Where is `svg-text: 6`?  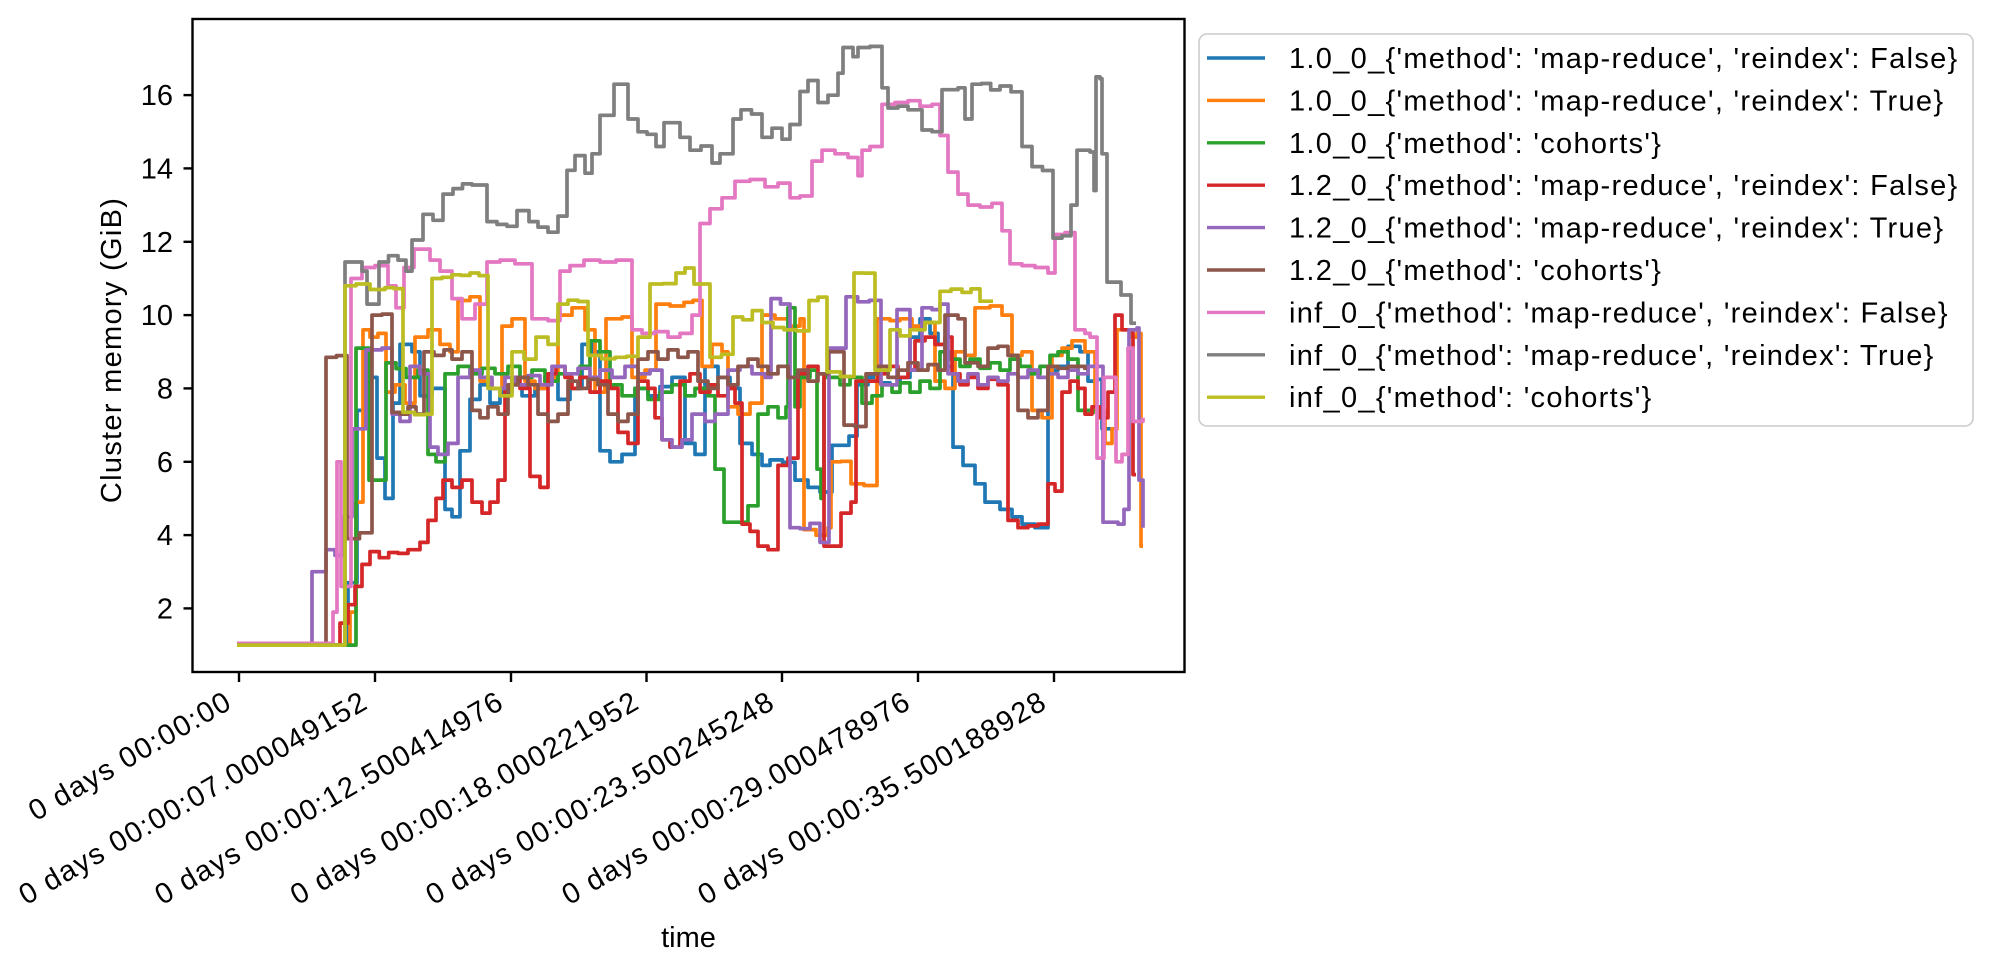 svg-text: 6 is located at coordinates (165, 463).